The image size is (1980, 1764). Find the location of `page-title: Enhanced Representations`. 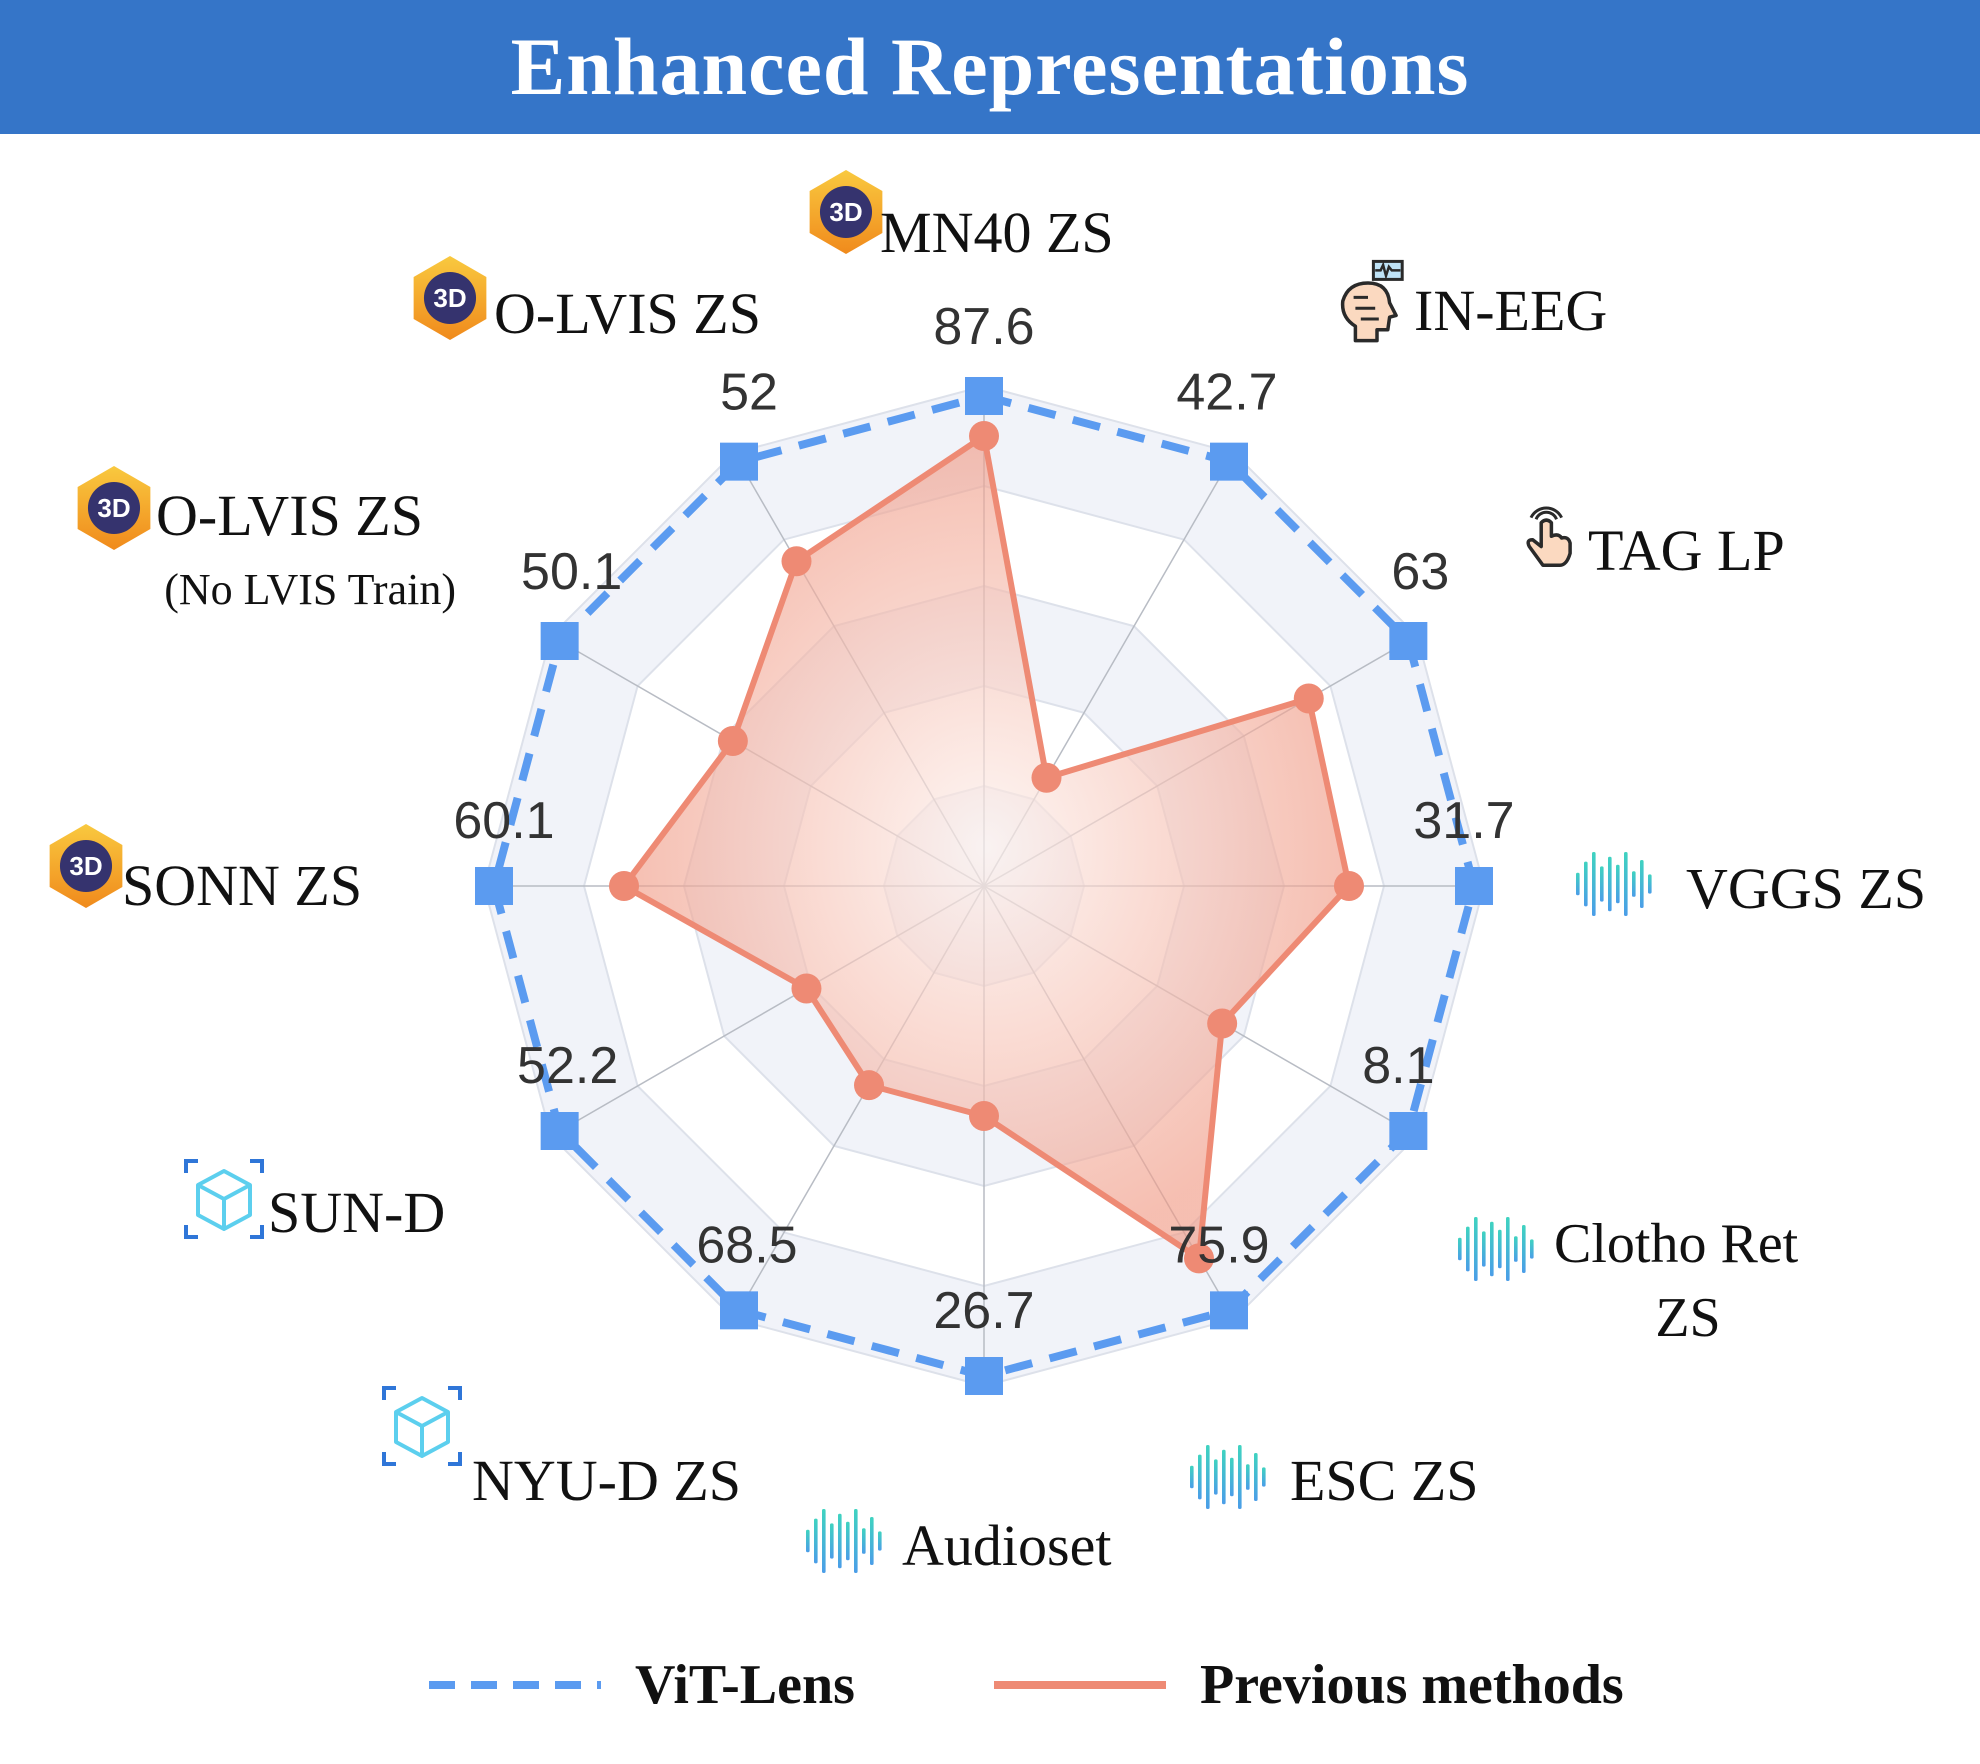

page-title: Enhanced Representations is located at coordinates (990, 66).